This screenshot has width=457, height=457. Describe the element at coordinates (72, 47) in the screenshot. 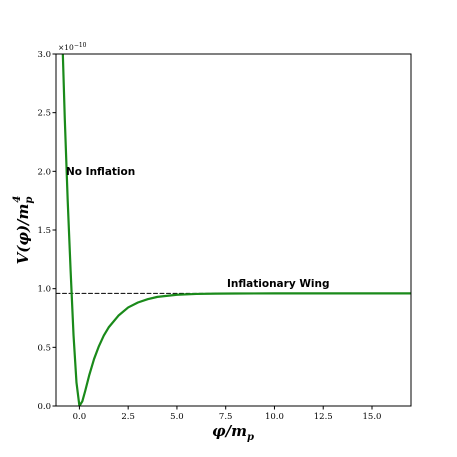

I see `y-scale-label: ×10⁻¹⁰` at that location.